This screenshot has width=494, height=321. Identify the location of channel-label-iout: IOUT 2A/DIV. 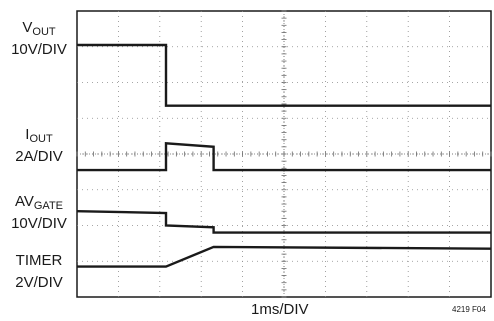
(39, 145).